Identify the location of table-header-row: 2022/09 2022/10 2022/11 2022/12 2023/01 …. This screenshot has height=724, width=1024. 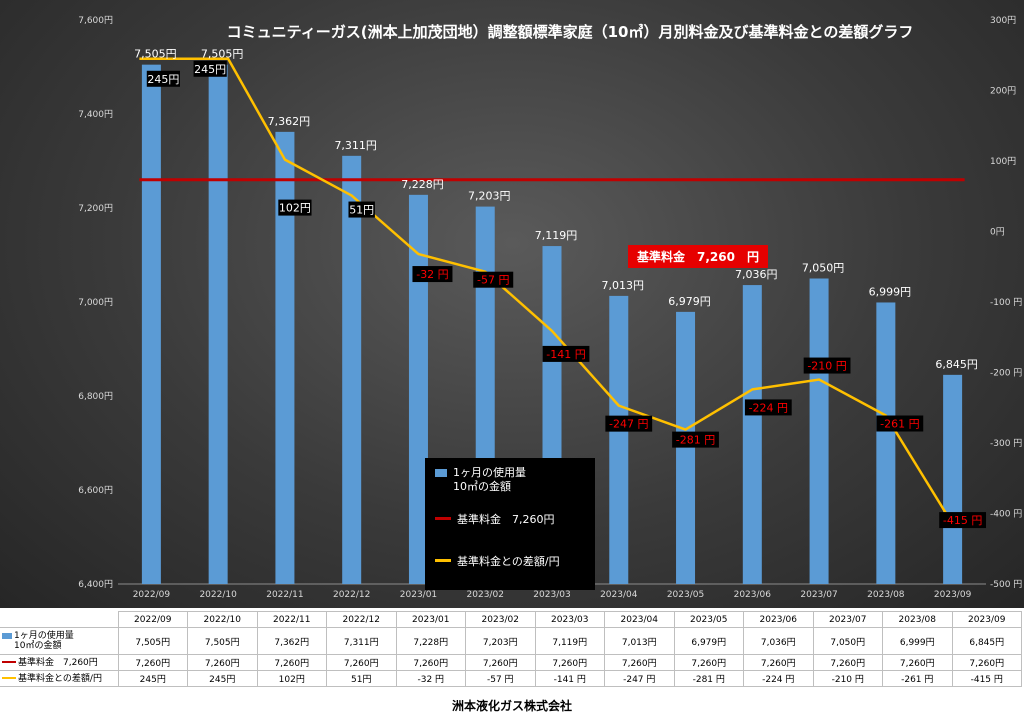
(511, 619).